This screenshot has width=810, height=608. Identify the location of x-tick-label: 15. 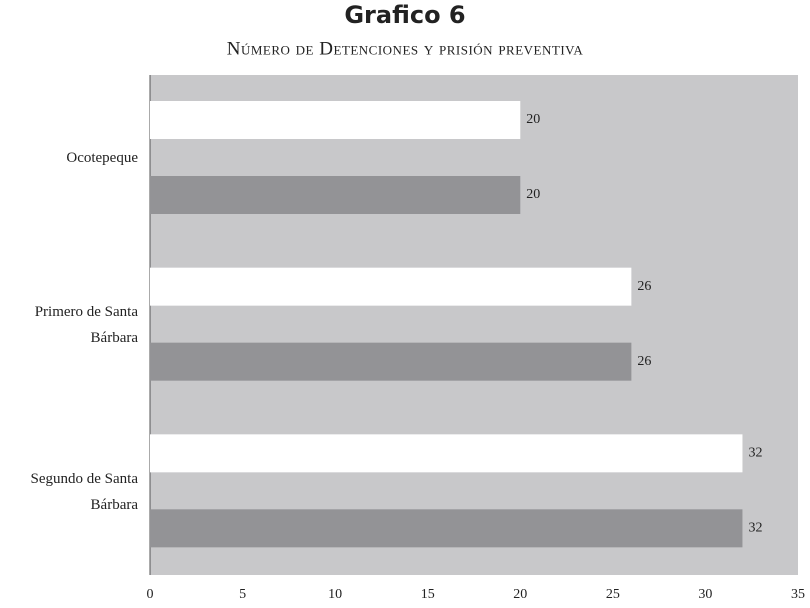
(428, 594).